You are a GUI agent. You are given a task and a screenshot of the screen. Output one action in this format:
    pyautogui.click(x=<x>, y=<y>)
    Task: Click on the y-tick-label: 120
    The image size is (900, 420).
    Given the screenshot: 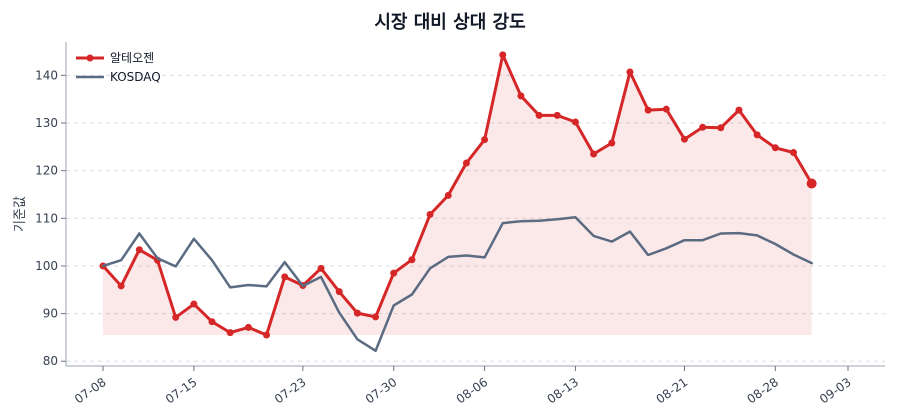 What is the action you would take?
    pyautogui.click(x=46, y=171)
    